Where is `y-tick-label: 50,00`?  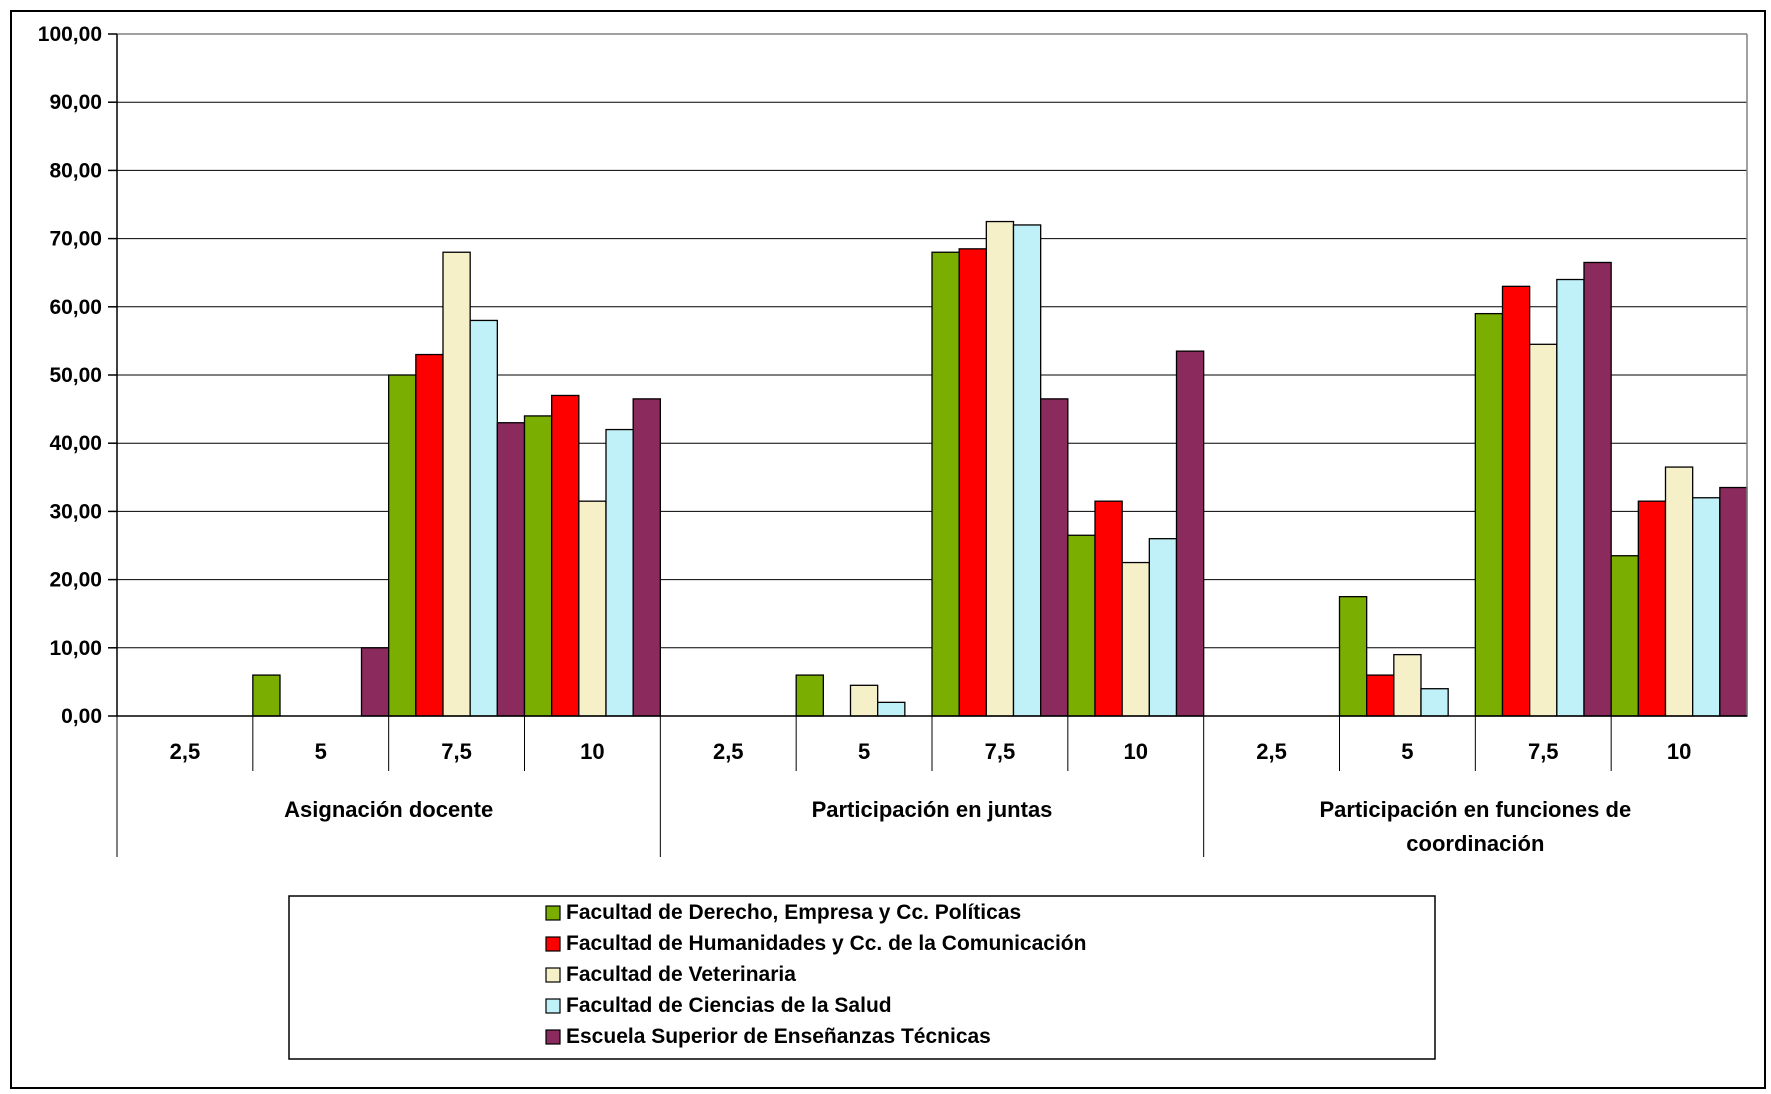
y-tick-label: 50,00 is located at coordinates (75, 375).